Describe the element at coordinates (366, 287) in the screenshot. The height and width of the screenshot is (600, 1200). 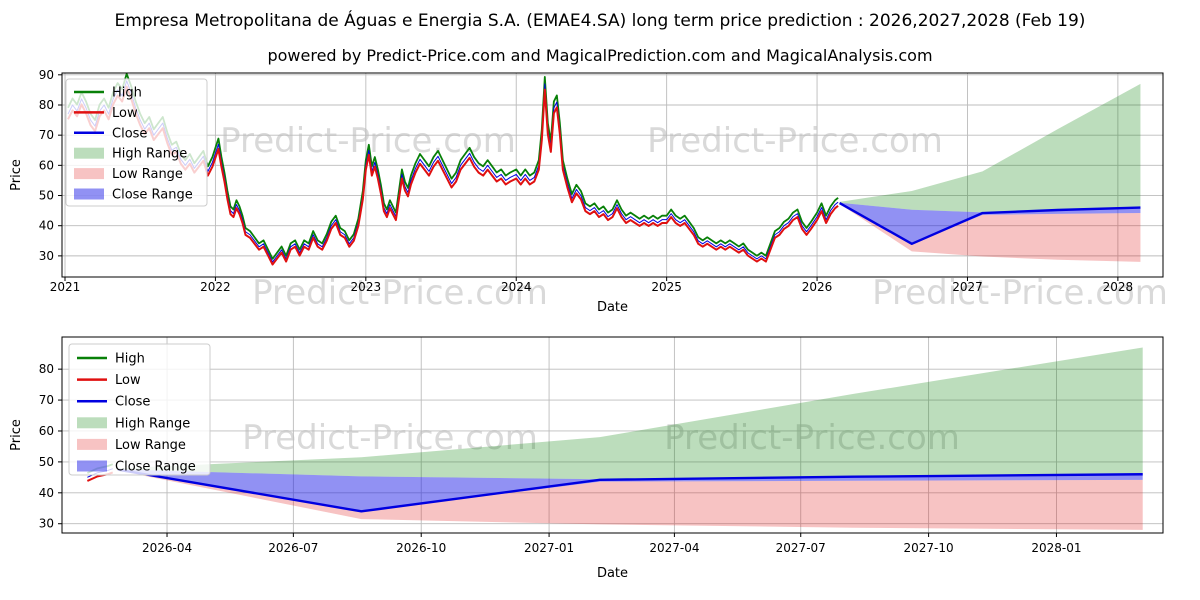
I see `x-tick-label: 2023` at that location.